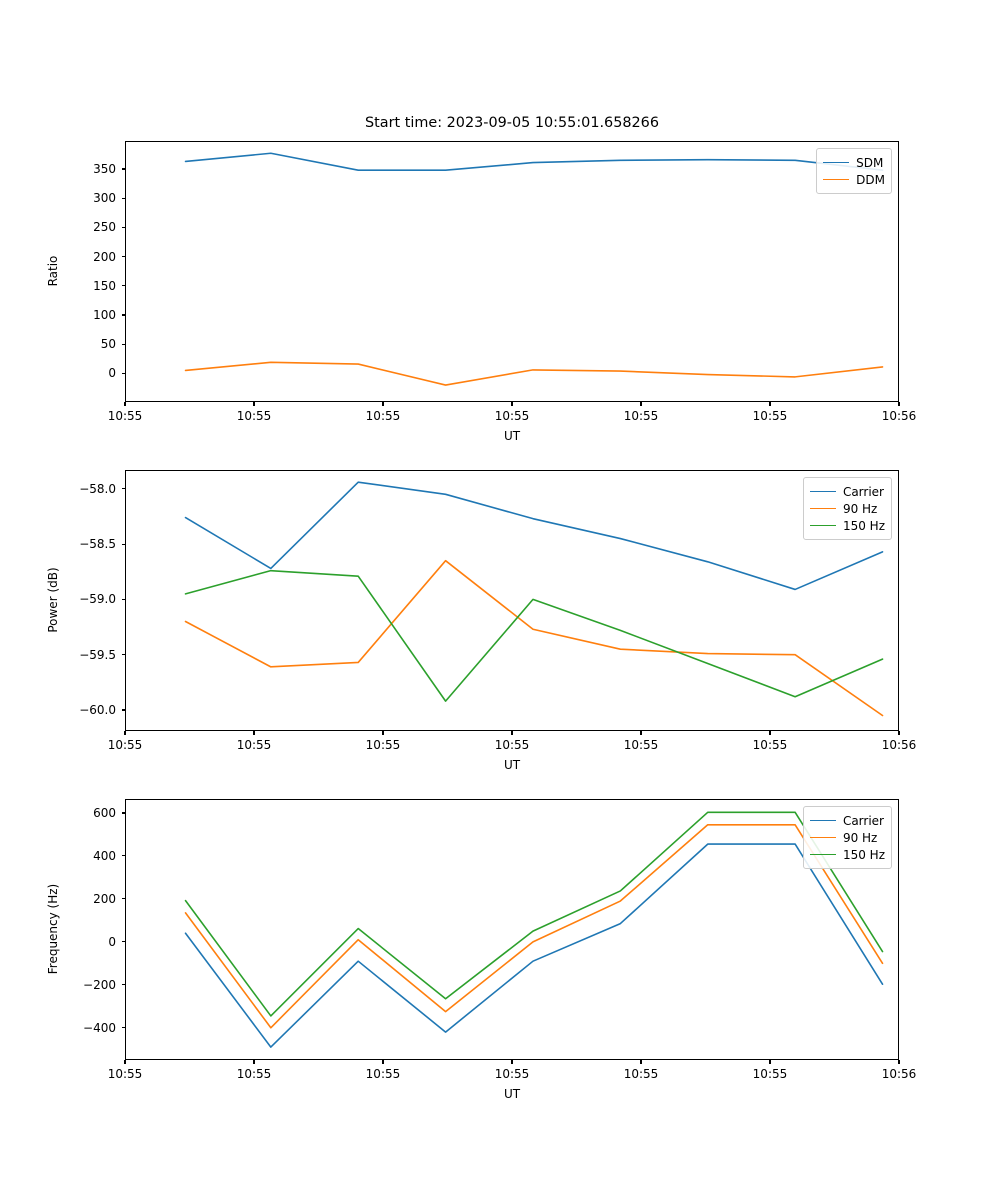 This screenshot has width=1000, height=1200. What do you see at coordinates (512, 436) in the screenshot?
I see `x-axis-label-ratio: UT` at bounding box center [512, 436].